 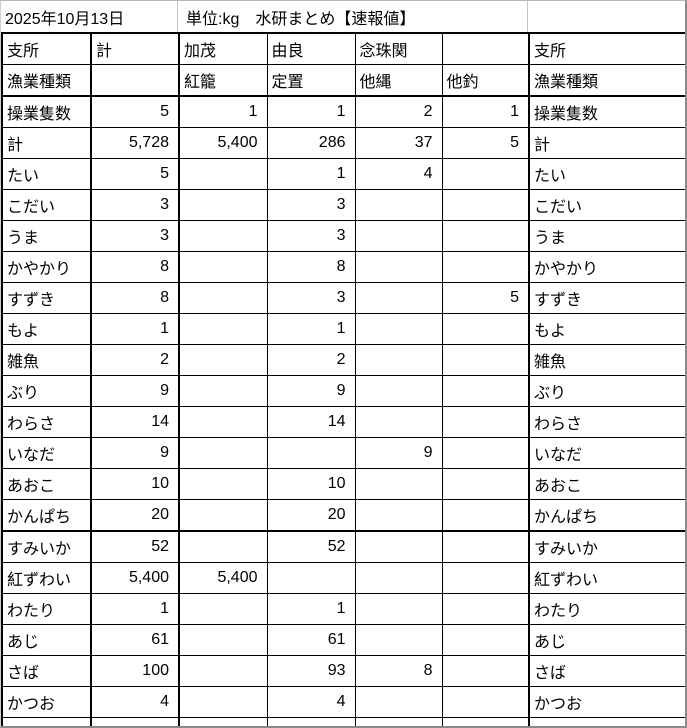 I want to click on total-value-cell: 100, so click(x=135, y=671).